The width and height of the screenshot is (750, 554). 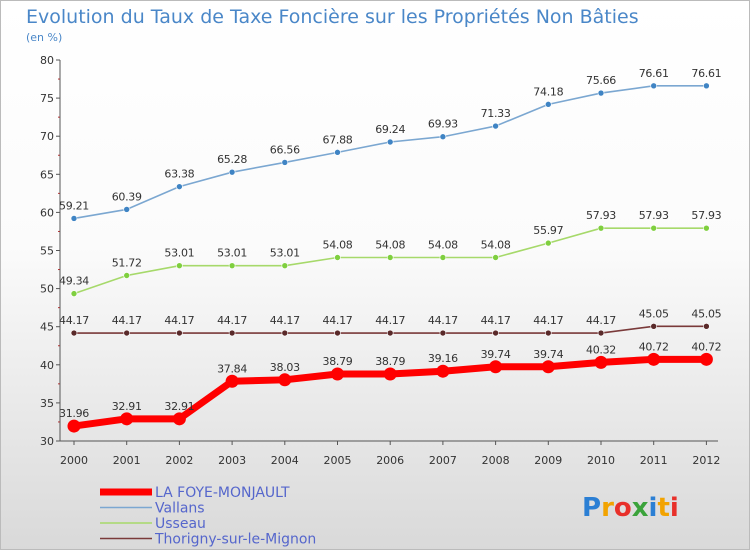 What do you see at coordinates (338, 139) in the screenshot?
I see `data-label-vallans: 67.88` at bounding box center [338, 139].